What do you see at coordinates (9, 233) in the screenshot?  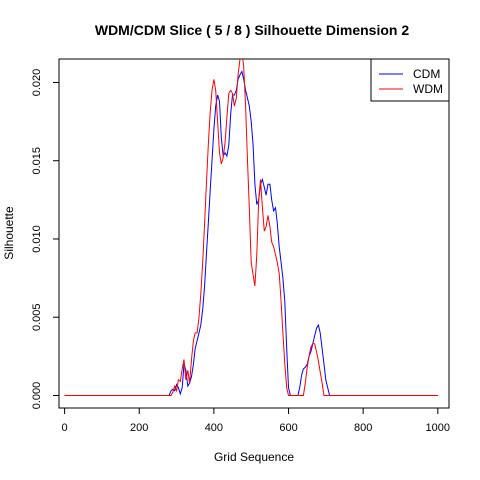 I see `y-axis-label: Silhouette` at bounding box center [9, 233].